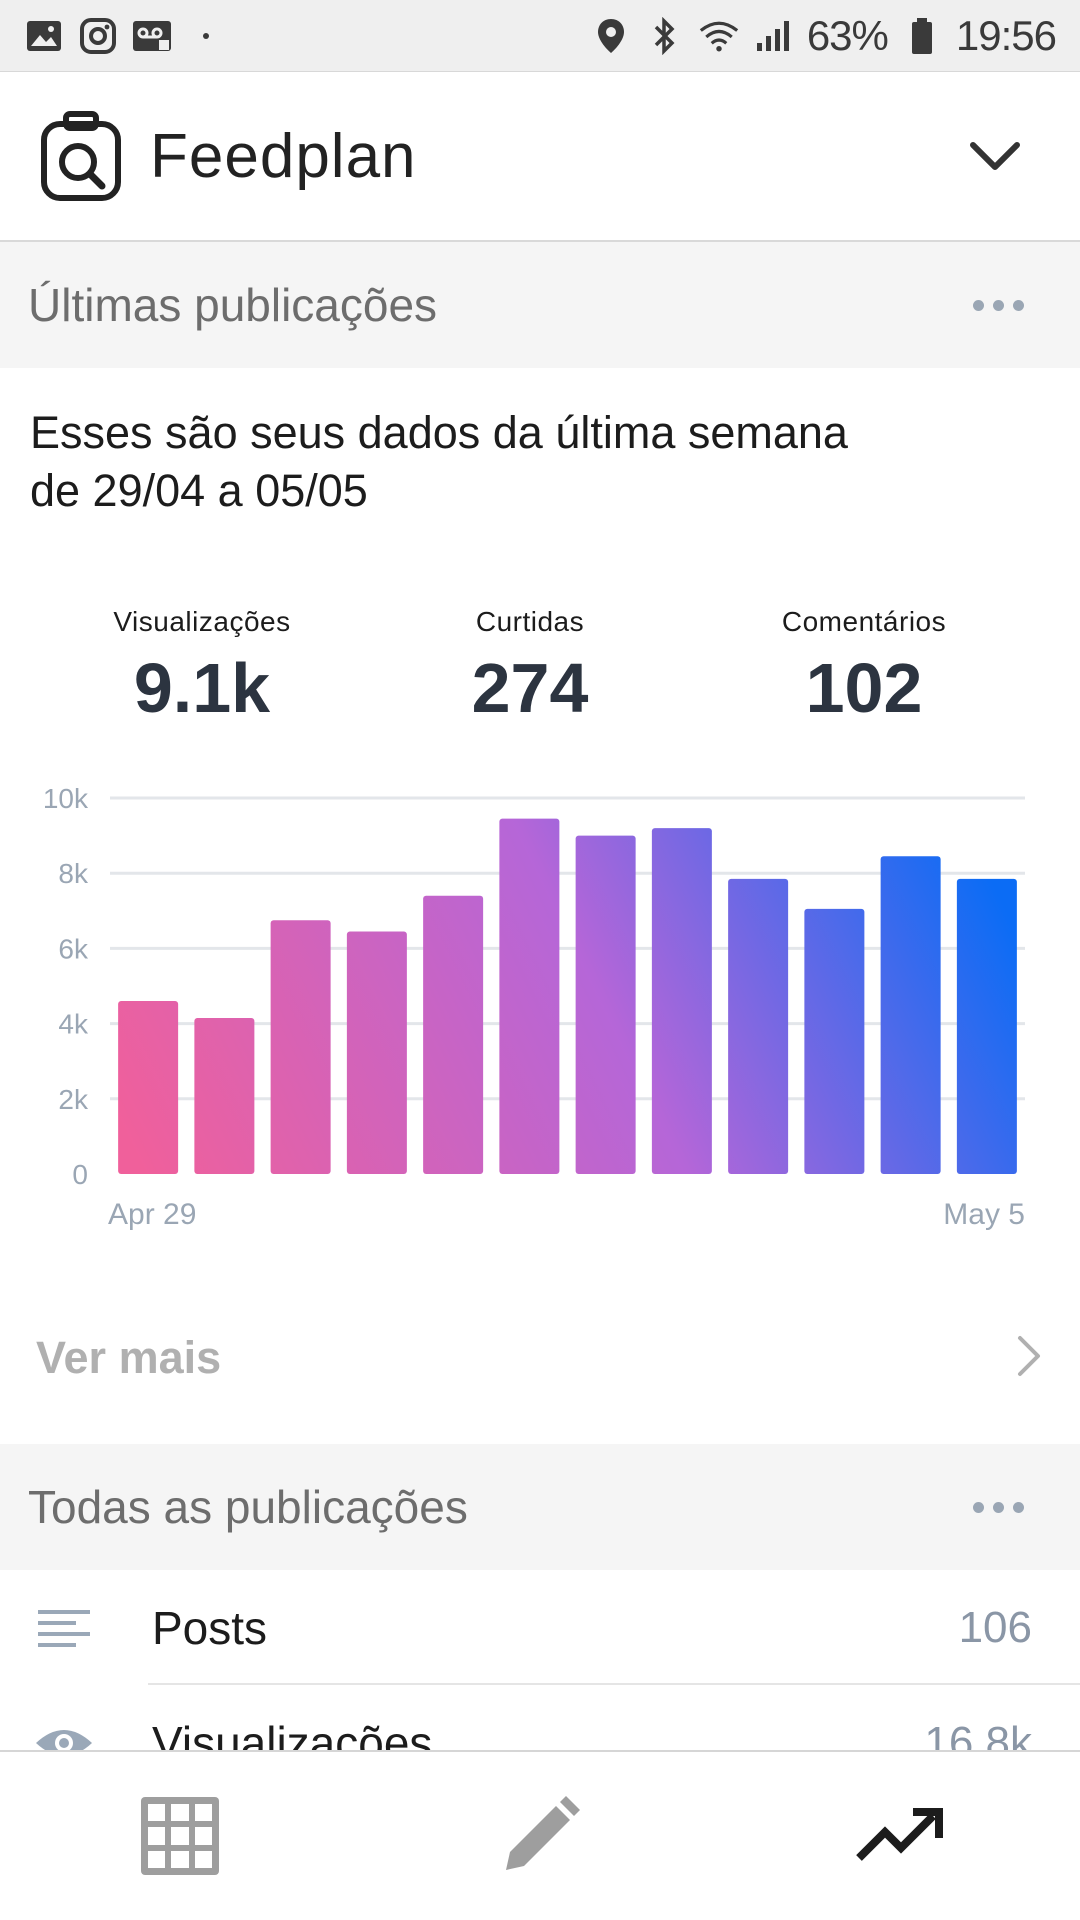  I want to click on grid-icon, so click(180, 1836).